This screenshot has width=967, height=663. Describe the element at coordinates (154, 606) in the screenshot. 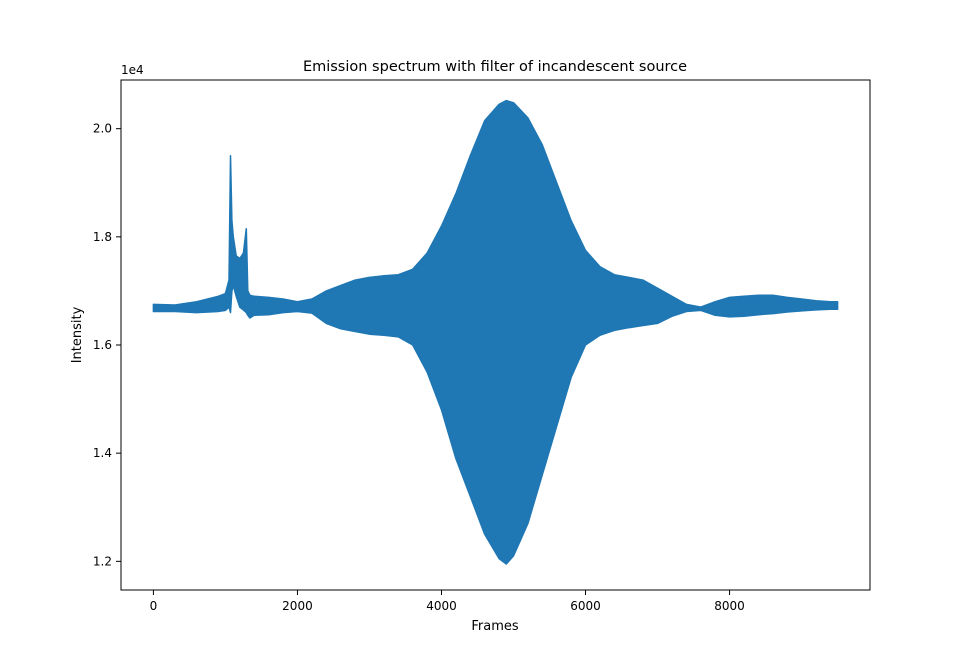

I see `x-tick-label: 0` at that location.